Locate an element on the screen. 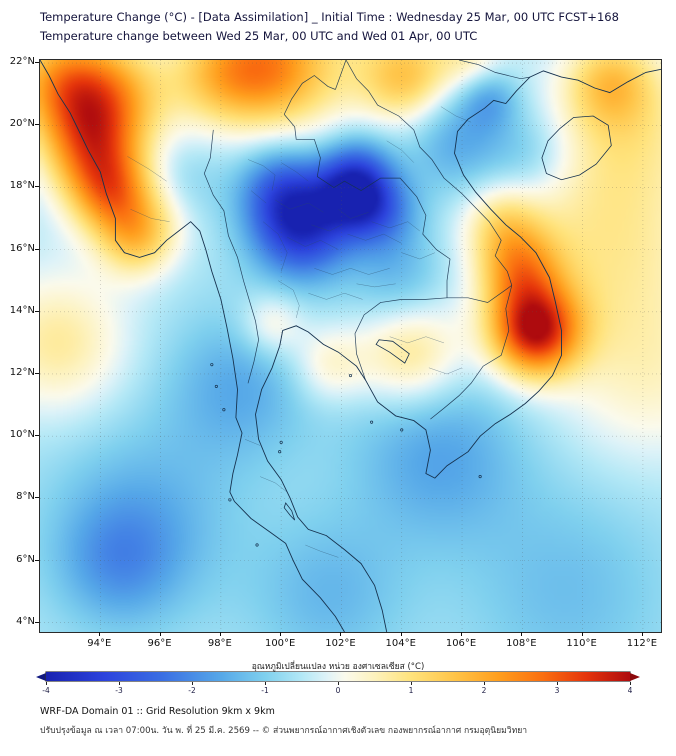  colorbar-tick-label: -2 is located at coordinates (192, 690).